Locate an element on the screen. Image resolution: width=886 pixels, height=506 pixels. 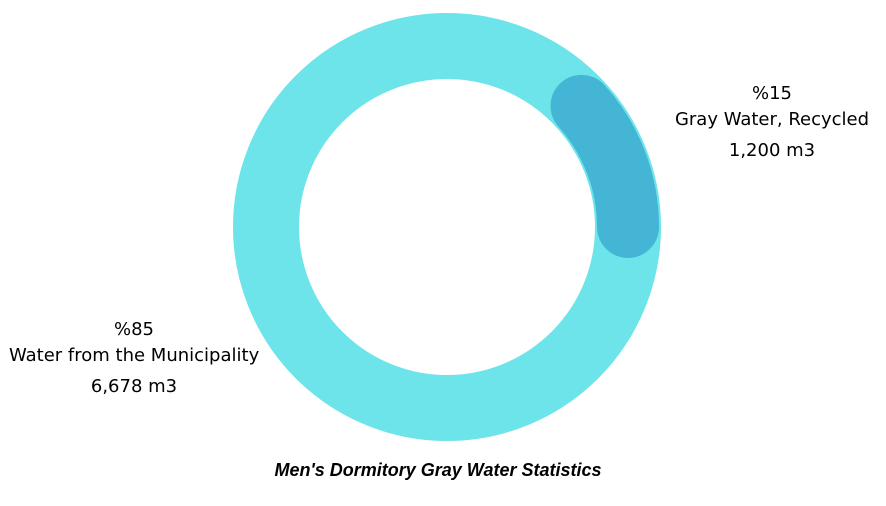
municipality-value-label: 6,678 m3 is located at coordinates (134, 386).